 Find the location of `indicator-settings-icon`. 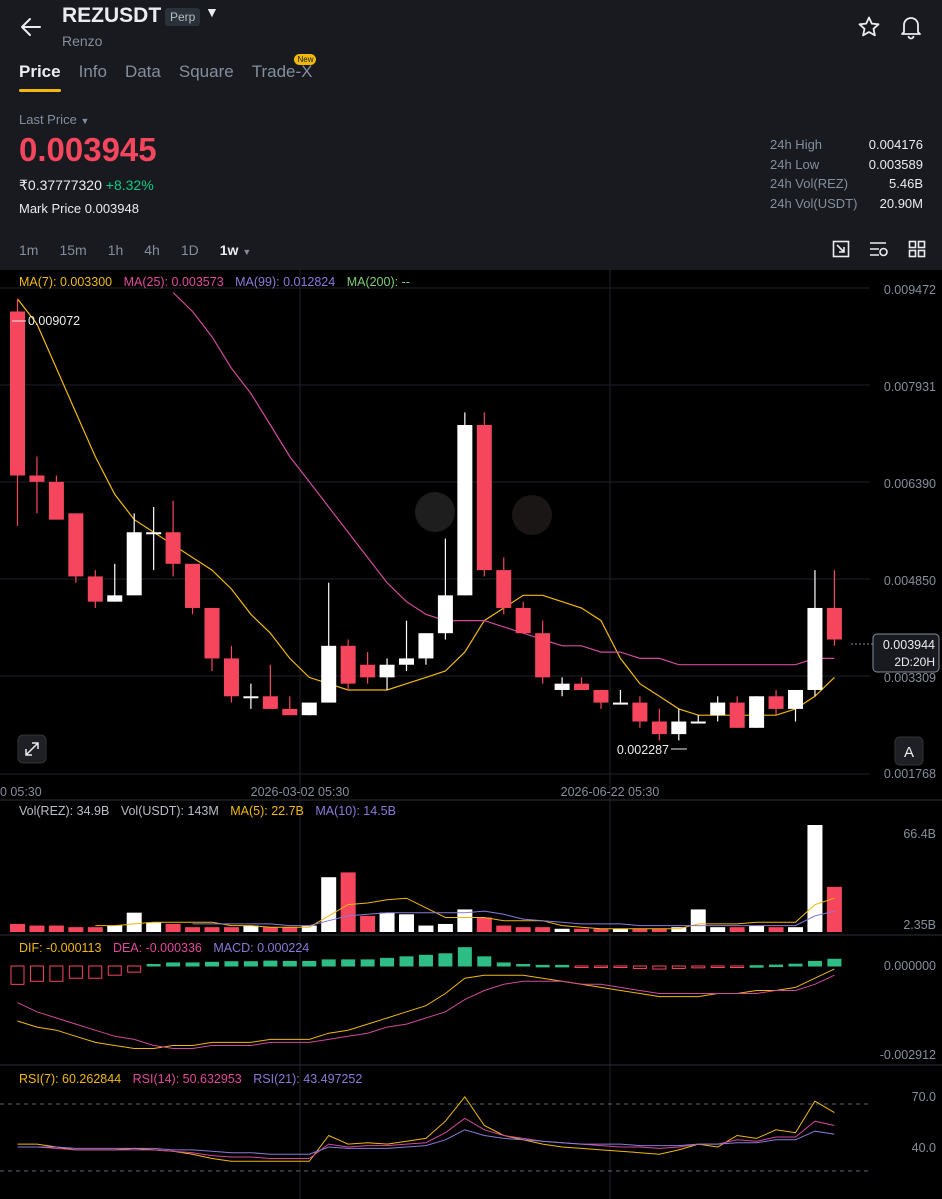

indicator-settings-icon is located at coordinates (879, 249).